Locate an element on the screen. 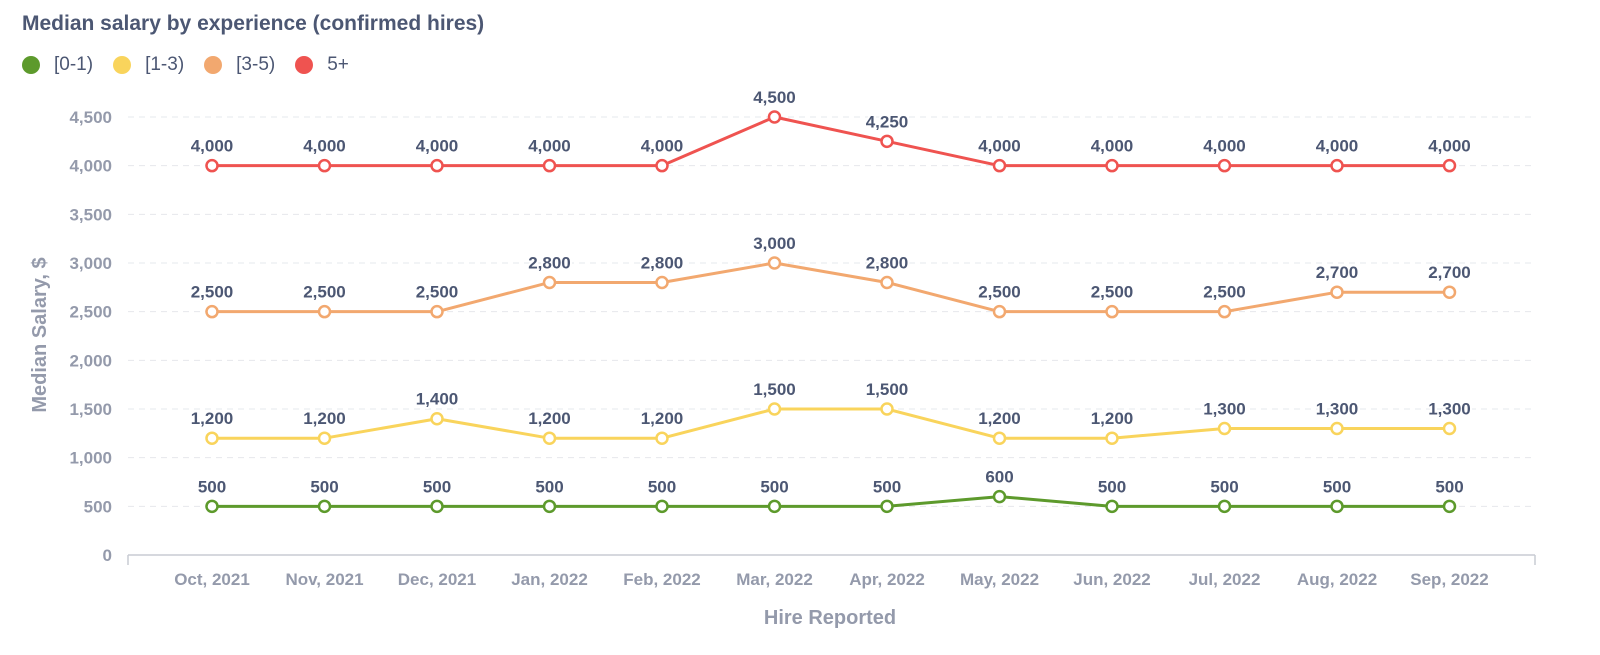 This screenshot has width=1600, height=655. x-tick-label: Nov, 2021 is located at coordinates (324, 579).